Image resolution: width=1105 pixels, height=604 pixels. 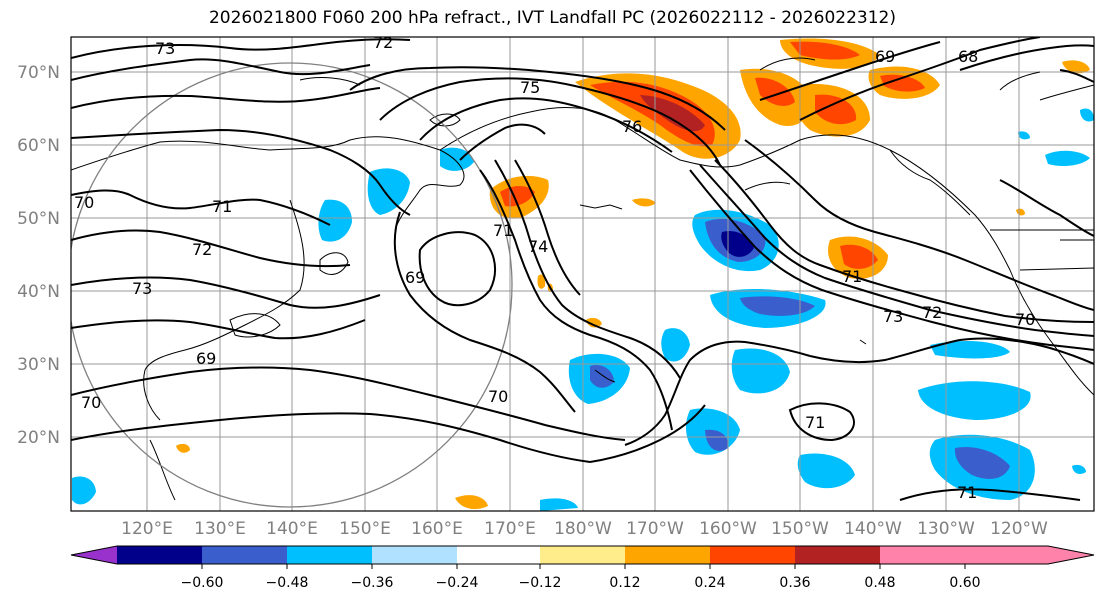 What do you see at coordinates (530, 87) in the screenshot?
I see `contour-label: 75` at bounding box center [530, 87].